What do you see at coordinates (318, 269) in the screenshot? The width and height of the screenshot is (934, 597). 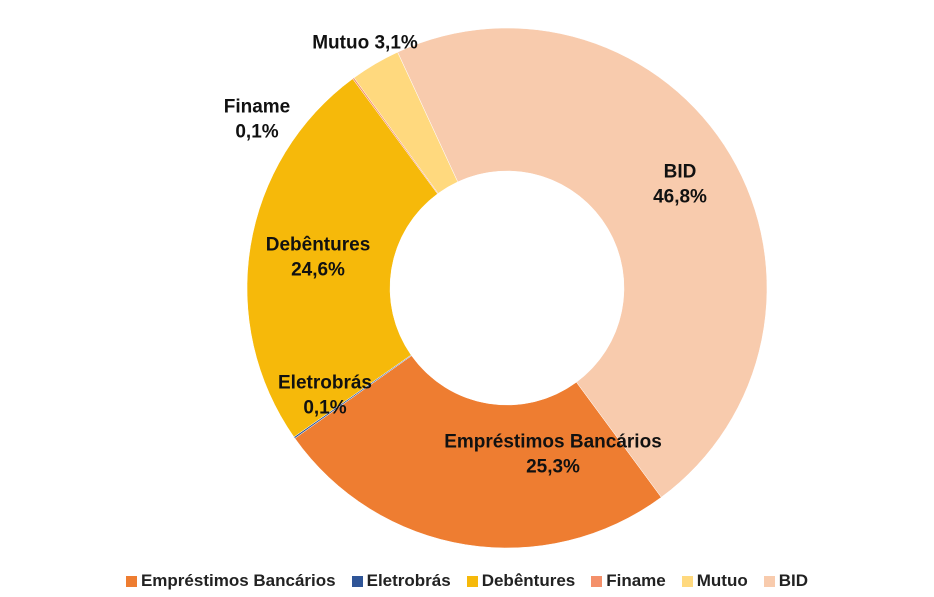 I see `label-value: 24,6%` at bounding box center [318, 269].